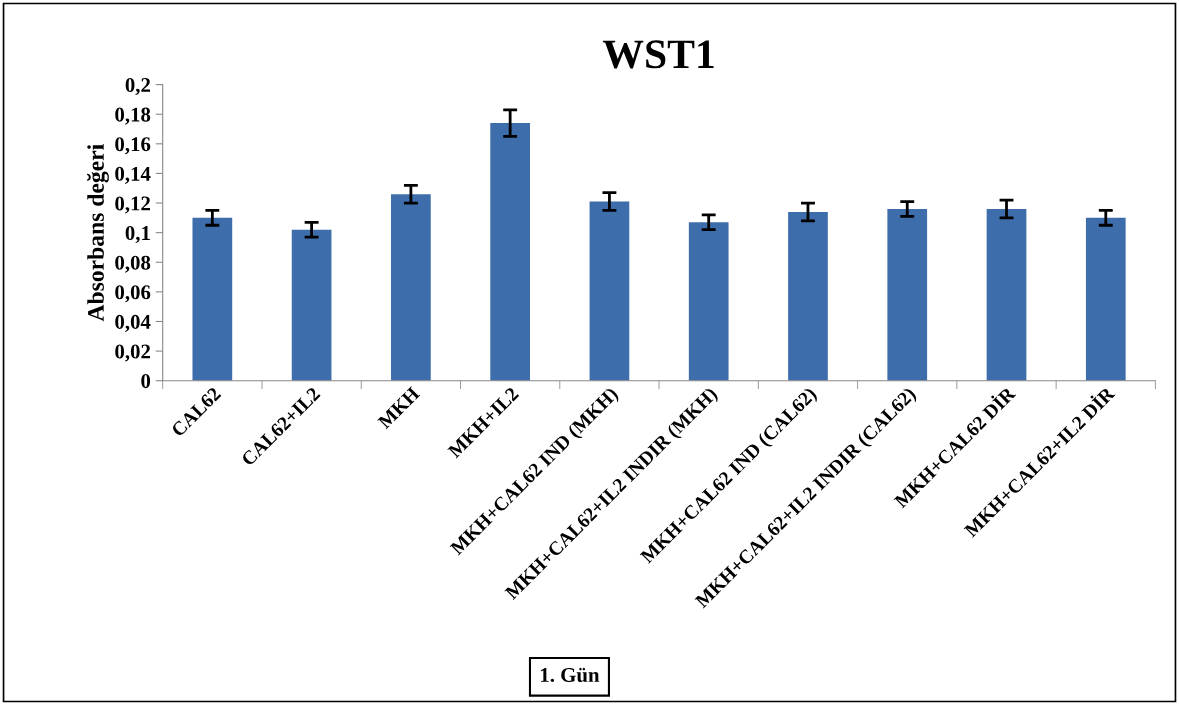 This screenshot has width=1179, height=705. I want to click on y-tick-label: 0,04, so click(133, 323).